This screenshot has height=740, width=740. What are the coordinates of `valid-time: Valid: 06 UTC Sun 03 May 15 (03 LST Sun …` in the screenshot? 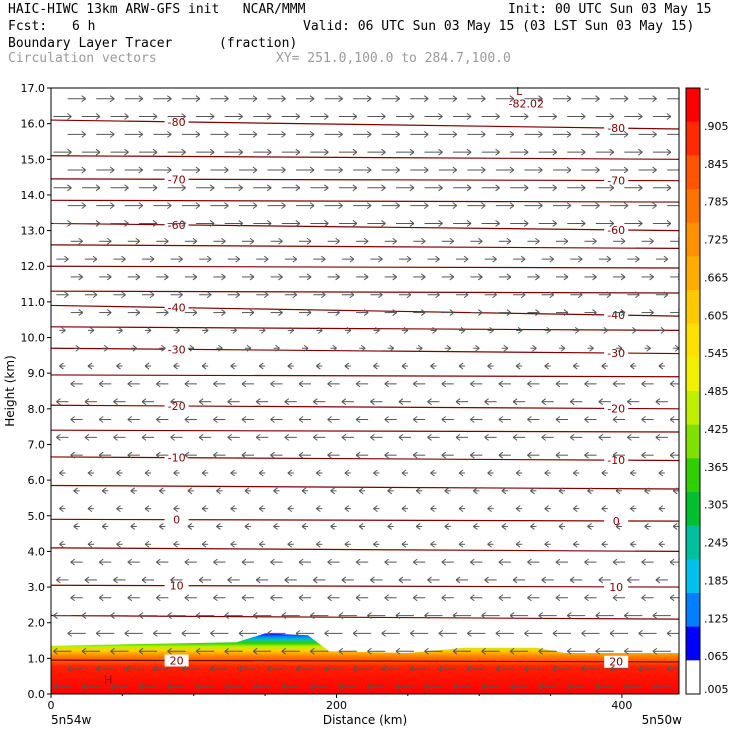 It's located at (499, 26).